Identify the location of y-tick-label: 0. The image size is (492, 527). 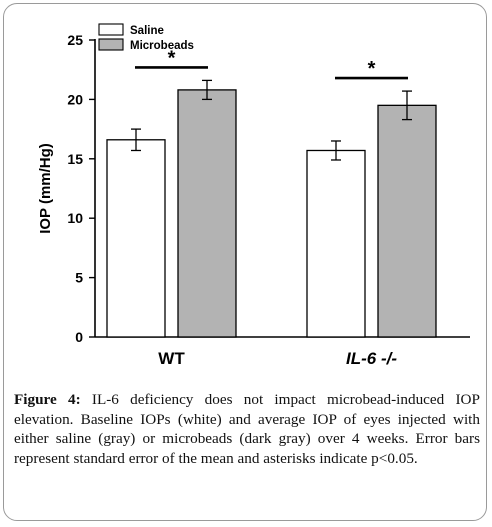
(79, 337).